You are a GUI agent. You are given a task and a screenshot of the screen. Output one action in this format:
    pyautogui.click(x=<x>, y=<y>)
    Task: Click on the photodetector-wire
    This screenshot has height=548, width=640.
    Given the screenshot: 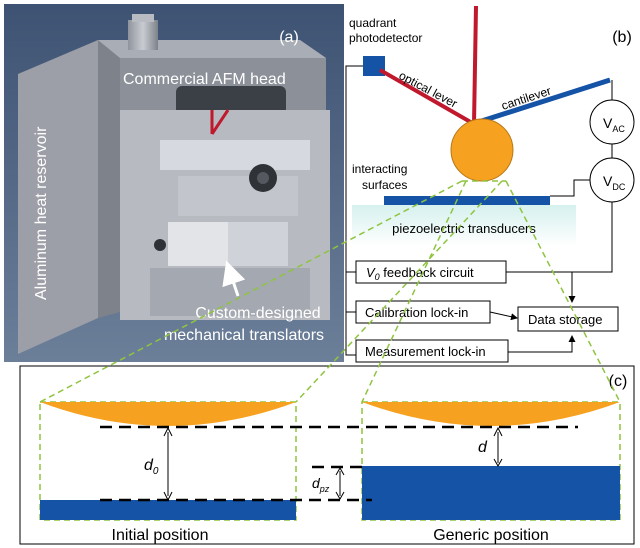 What is the action you would take?
    pyautogui.click(x=354, y=210)
    